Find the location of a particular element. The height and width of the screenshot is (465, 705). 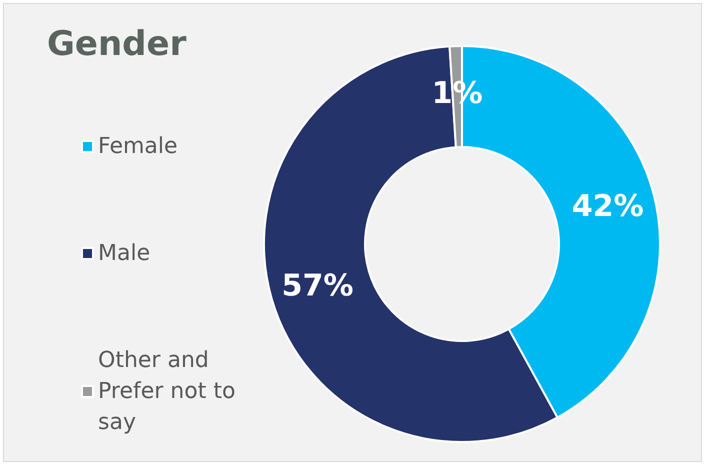

data-label: 42% is located at coordinates (608, 206).